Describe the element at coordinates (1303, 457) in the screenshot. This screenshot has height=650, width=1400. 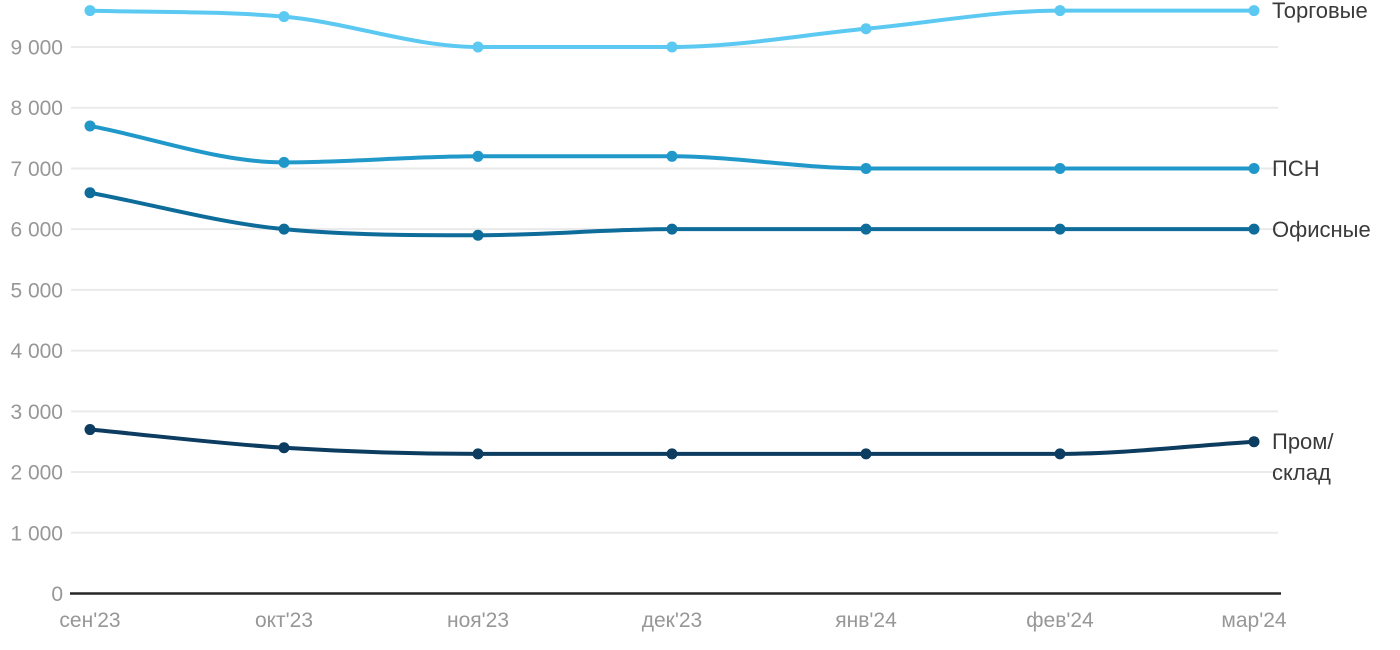
I see `legend-label-prom-sklad: Пром/ склад` at that location.